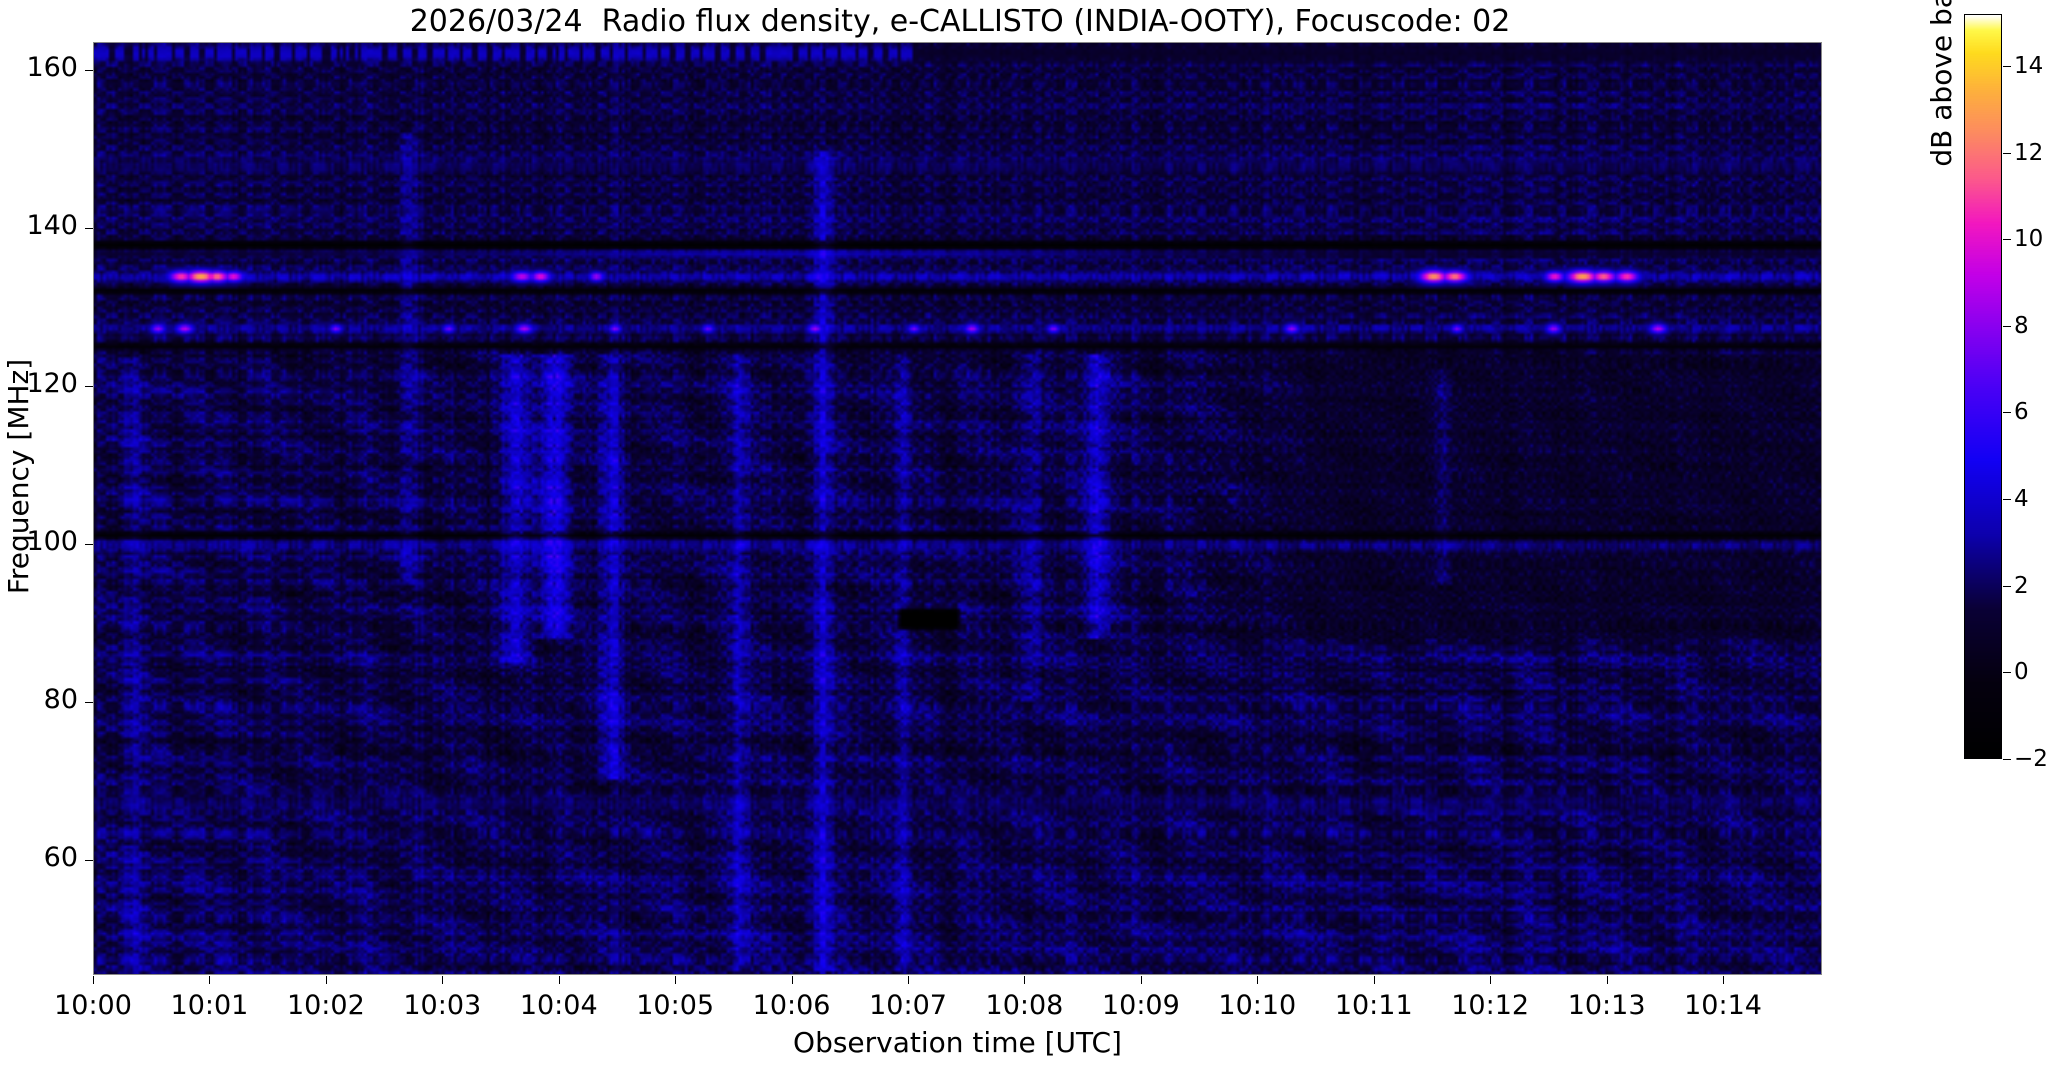 The height and width of the screenshot is (1067, 2066). Describe the element at coordinates (1941, 83) in the screenshot. I see `colorbar-label: dB above background` at that location.